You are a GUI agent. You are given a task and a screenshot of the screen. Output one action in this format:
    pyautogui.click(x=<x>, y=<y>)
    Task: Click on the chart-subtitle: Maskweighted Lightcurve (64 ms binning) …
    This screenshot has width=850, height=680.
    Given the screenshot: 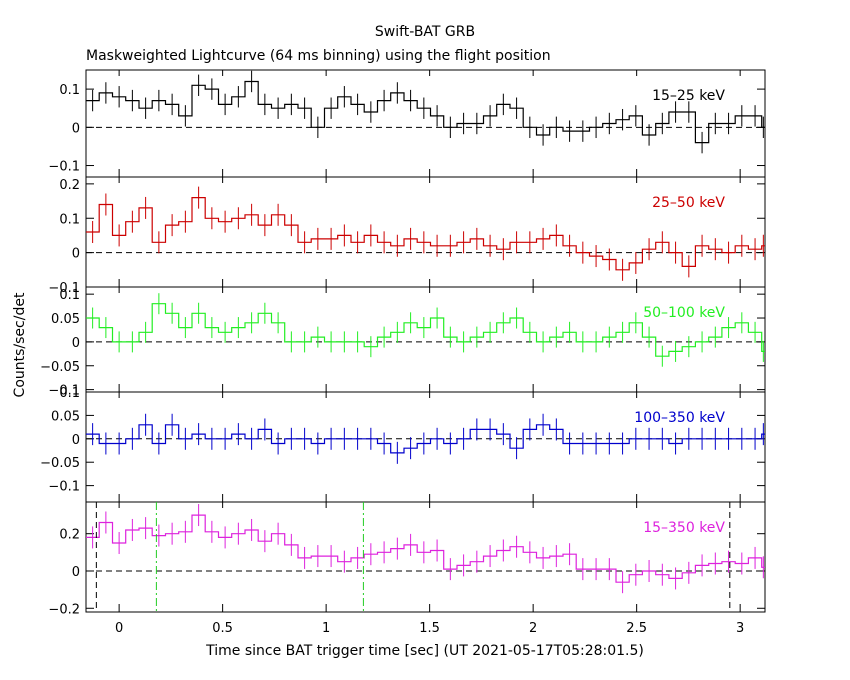 What is the action you would take?
    pyautogui.click(x=318, y=56)
    